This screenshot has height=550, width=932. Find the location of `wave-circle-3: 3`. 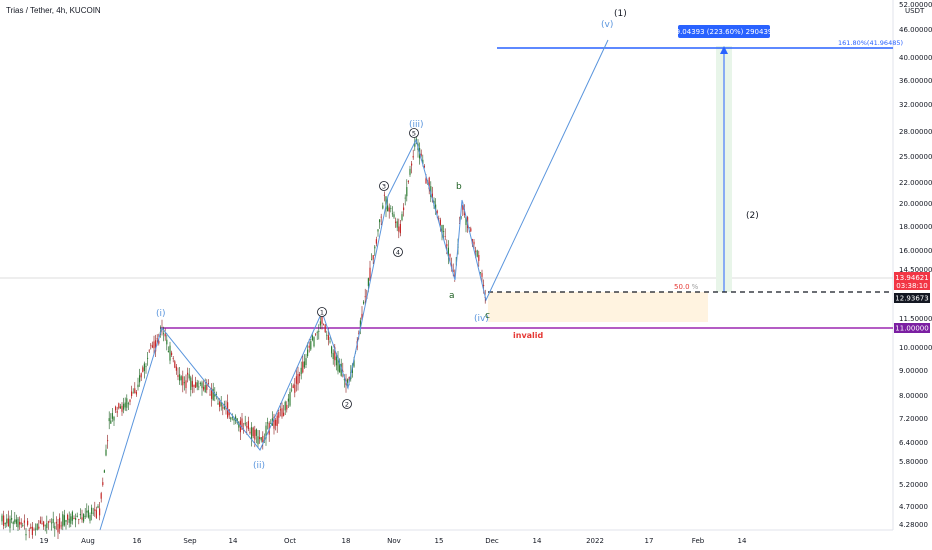

wave-circle-3: 3 is located at coordinates (384, 186).